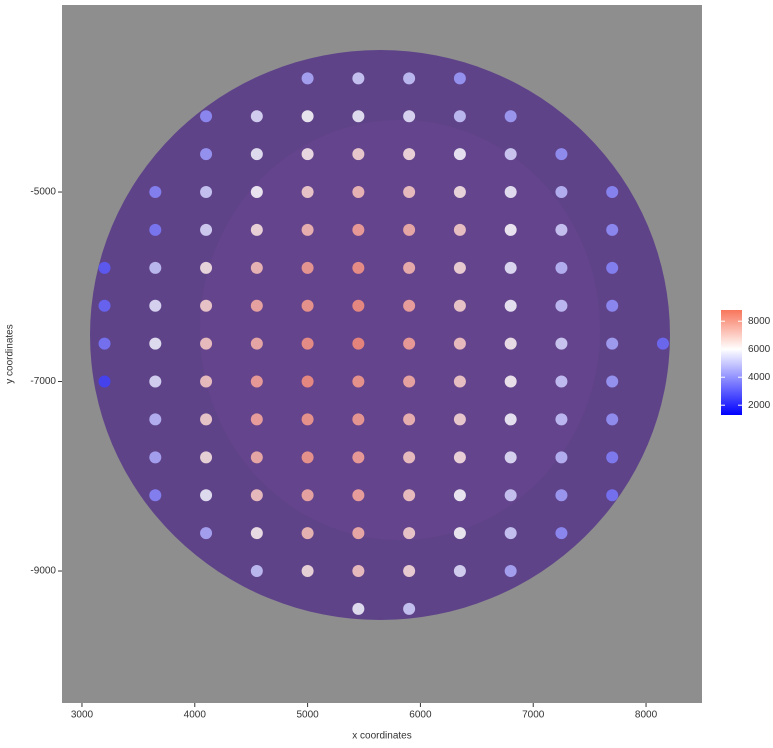 This screenshot has width=773, height=748. I want to click on y-tick-label: -9000, so click(43, 571).